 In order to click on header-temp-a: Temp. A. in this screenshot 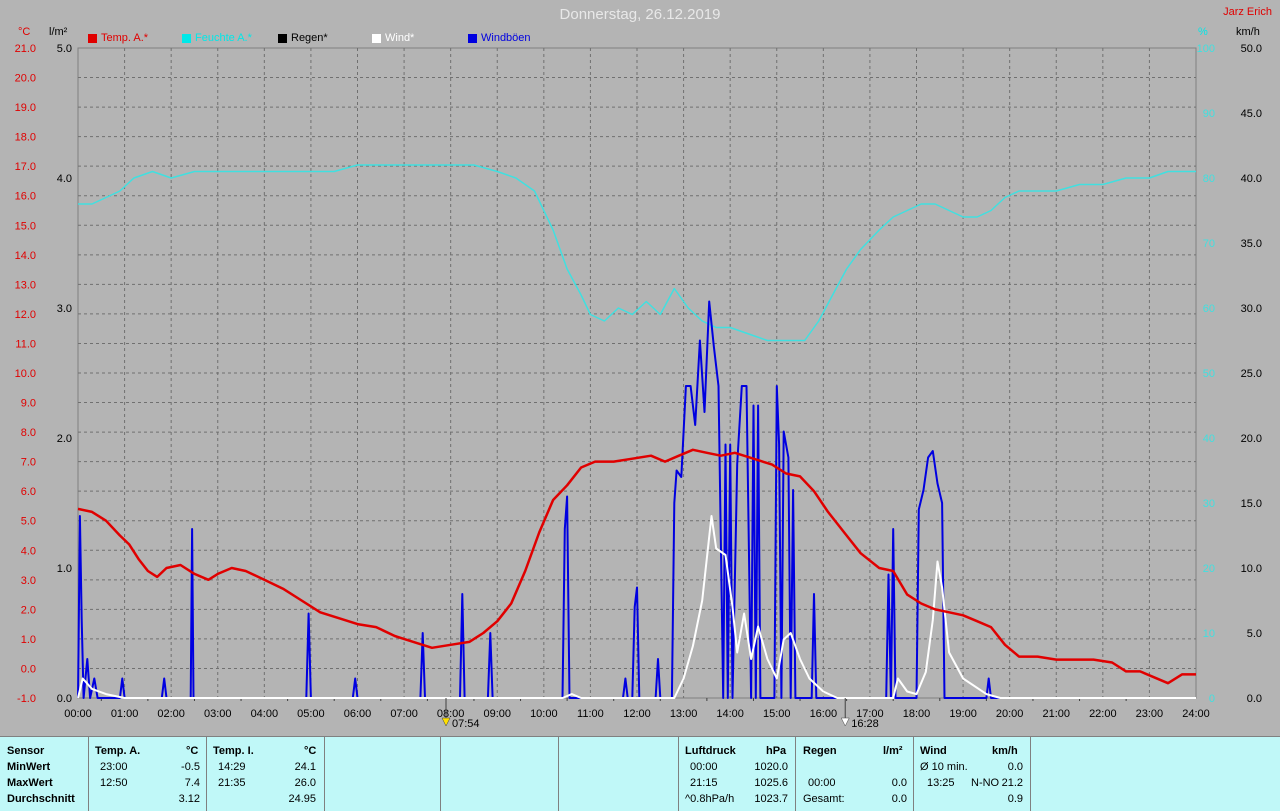, I will do `click(118, 751)`.